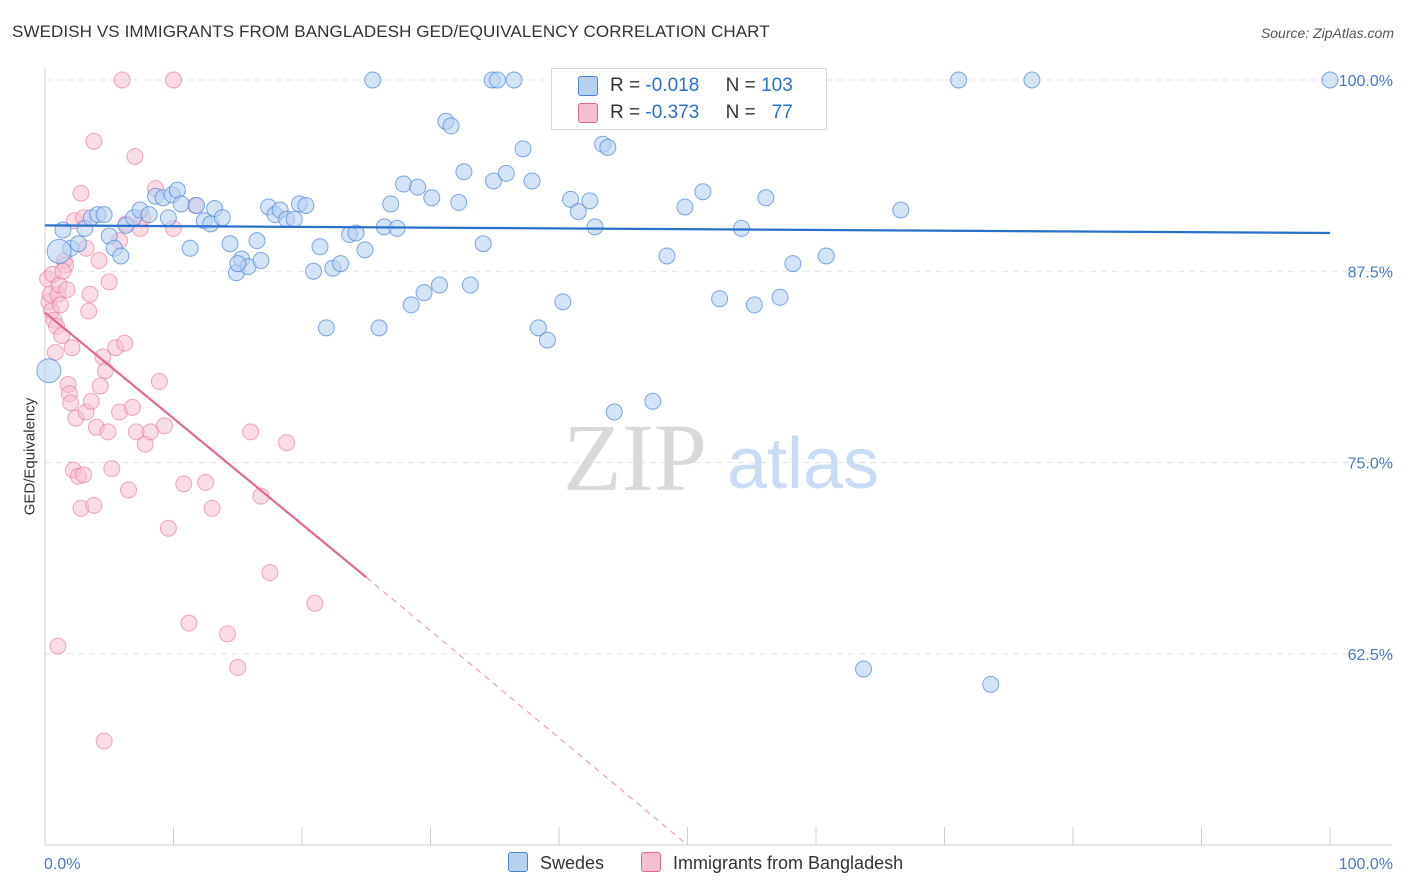 The height and width of the screenshot is (892, 1406). Describe the element at coordinates (687, 229) in the screenshot. I see `swedes-trend-line` at that location.